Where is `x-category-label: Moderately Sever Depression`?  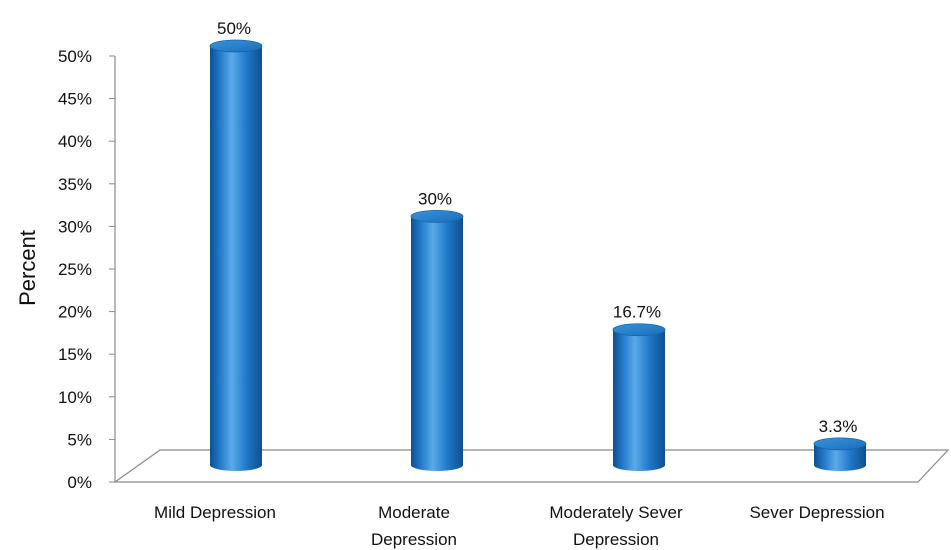
x-category-label: Moderately Sever Depression is located at coordinates (616, 526).